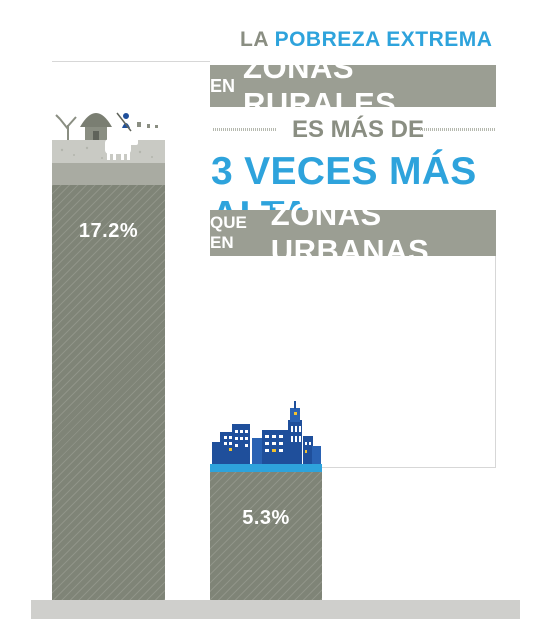  I want to click on frame-line-bottom, so click(408, 467).